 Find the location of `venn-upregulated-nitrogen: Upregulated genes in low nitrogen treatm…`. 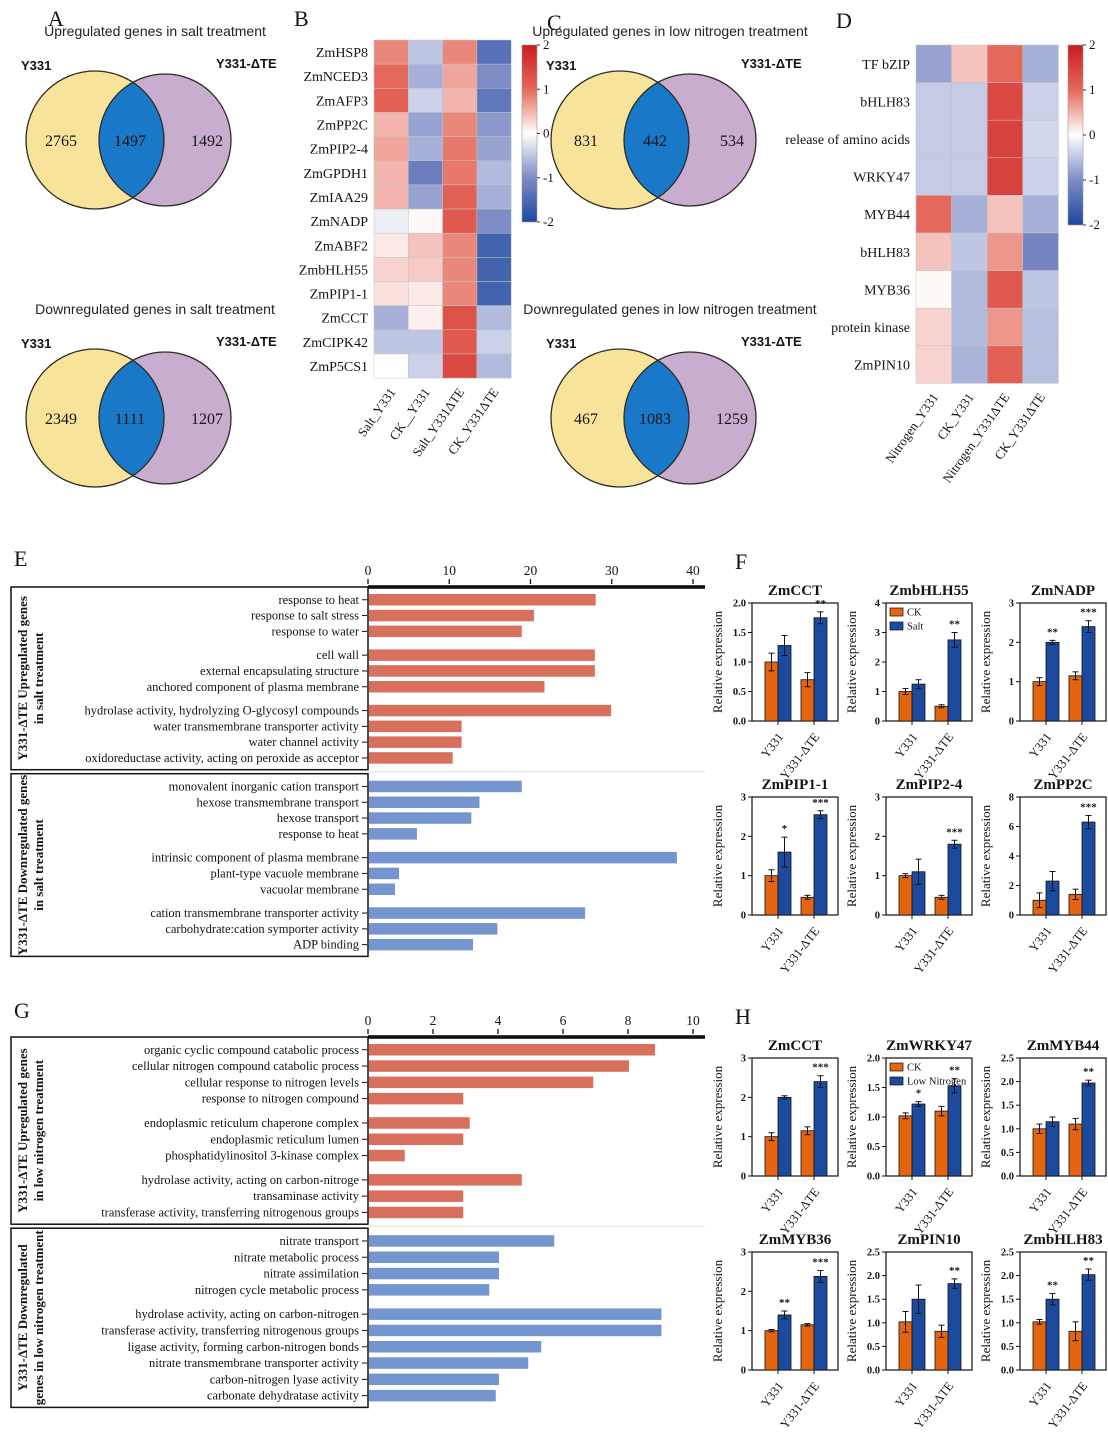

venn-upregulated-nitrogen: Upregulated genes in low nitrogen treatm… is located at coordinates (670, 116).